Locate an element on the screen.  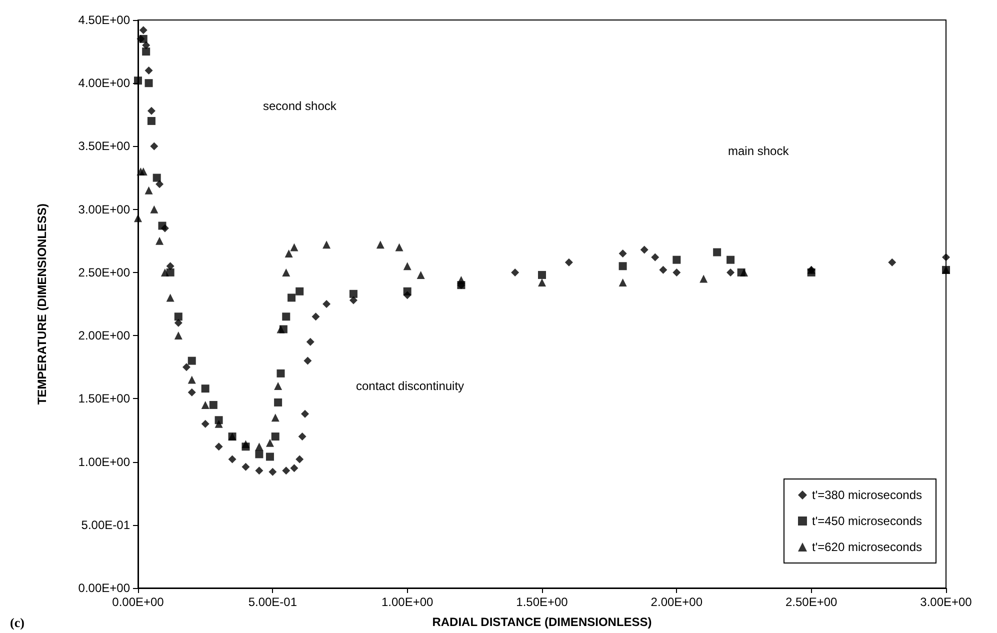
x-tick-label: 0.00E+00 is located at coordinates (138, 602).